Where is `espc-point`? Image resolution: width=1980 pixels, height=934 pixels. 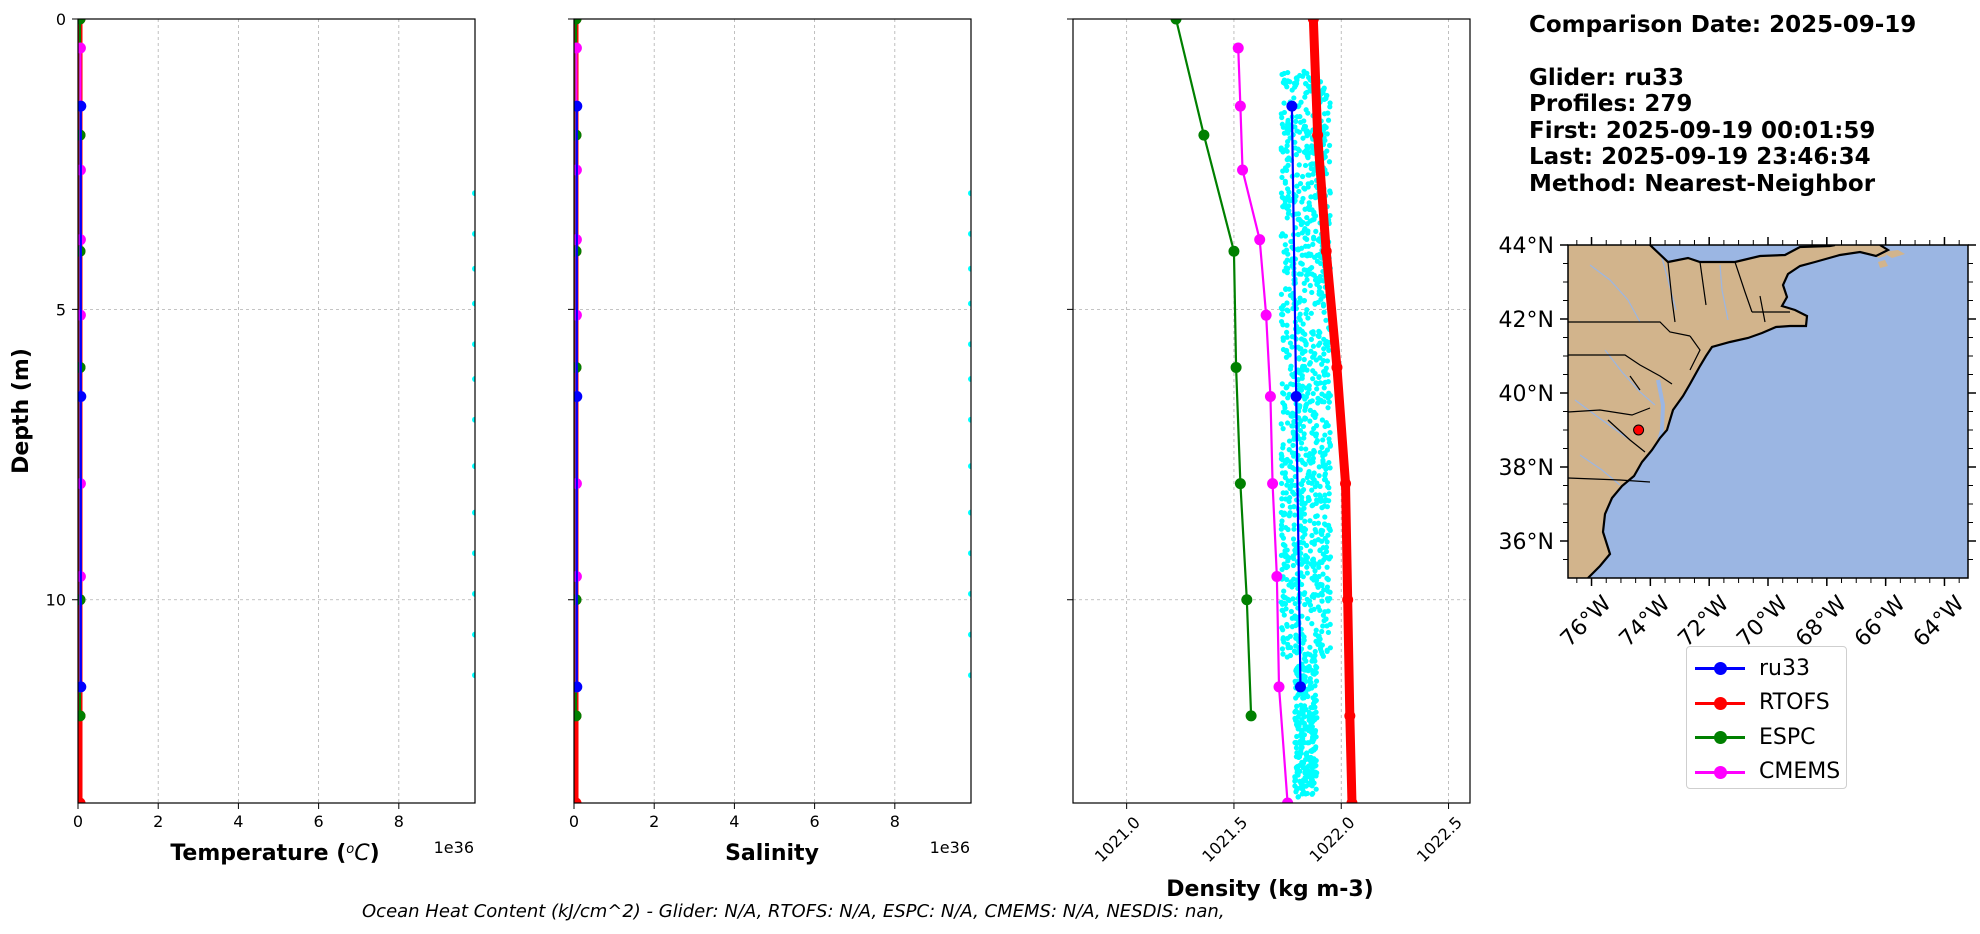 espc-point is located at coordinates (1240, 484).